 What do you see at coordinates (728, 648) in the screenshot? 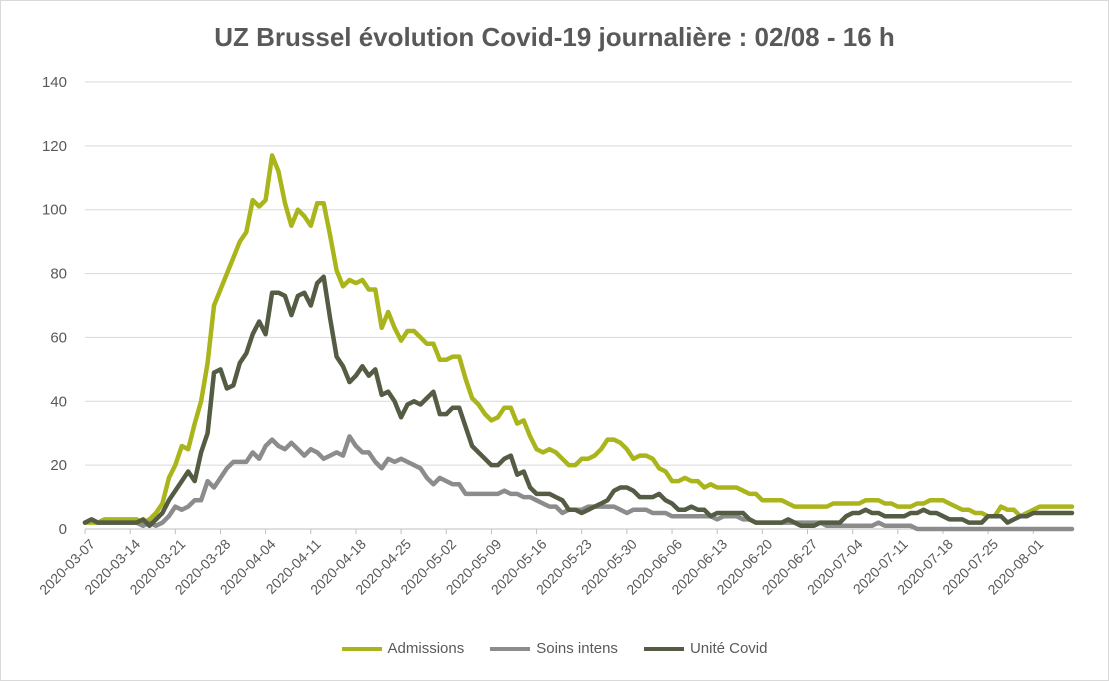
I see `legend-label-unite-covid: Unité Covid` at bounding box center [728, 648].